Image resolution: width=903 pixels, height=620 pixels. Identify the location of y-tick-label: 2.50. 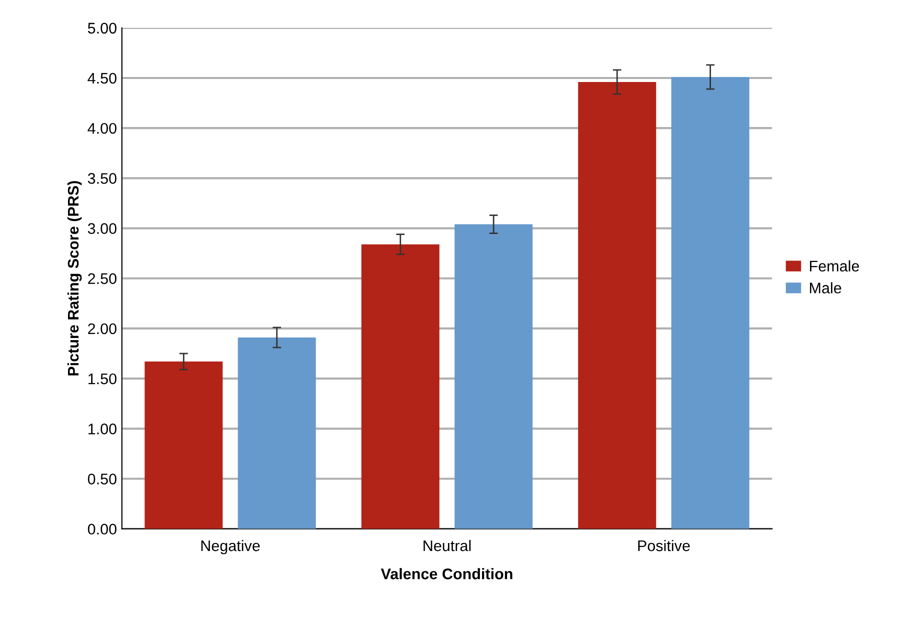
(102, 278).